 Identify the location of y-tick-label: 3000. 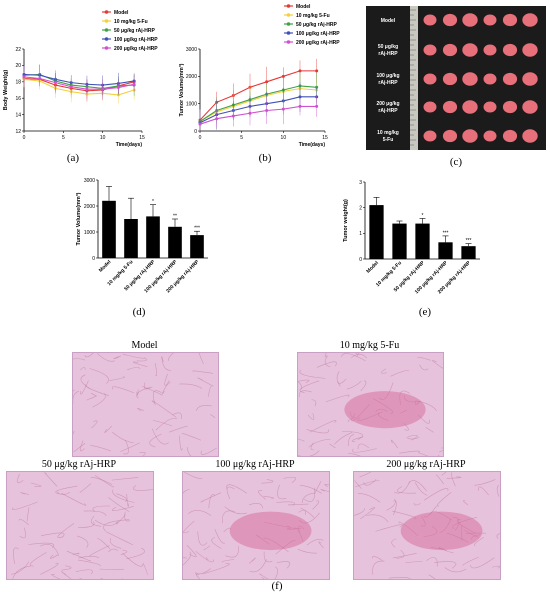
(89, 181).